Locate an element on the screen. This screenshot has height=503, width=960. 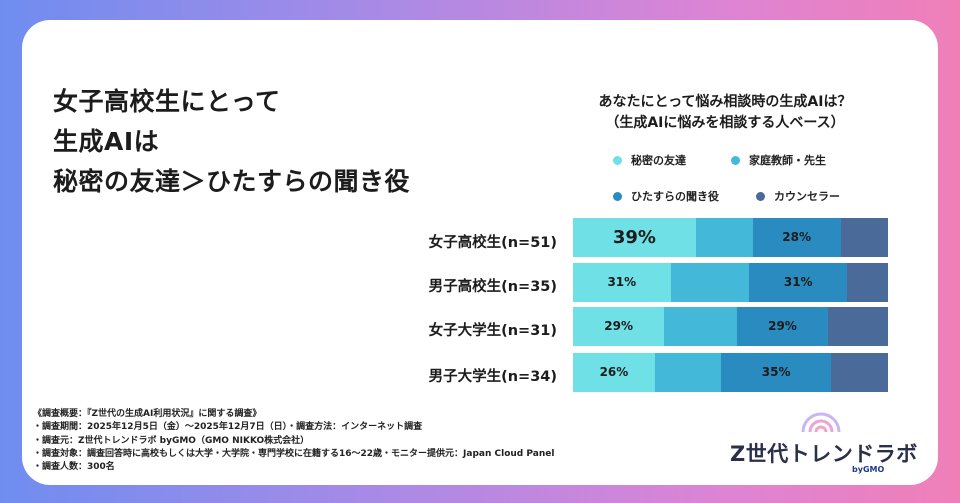
data-label: 35% is located at coordinates (776, 372).